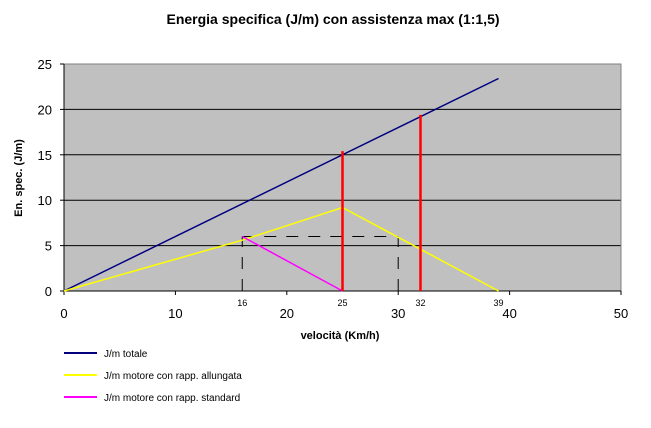 The image size is (651, 428). What do you see at coordinates (498, 303) in the screenshot?
I see `x-value-label: 39` at bounding box center [498, 303].